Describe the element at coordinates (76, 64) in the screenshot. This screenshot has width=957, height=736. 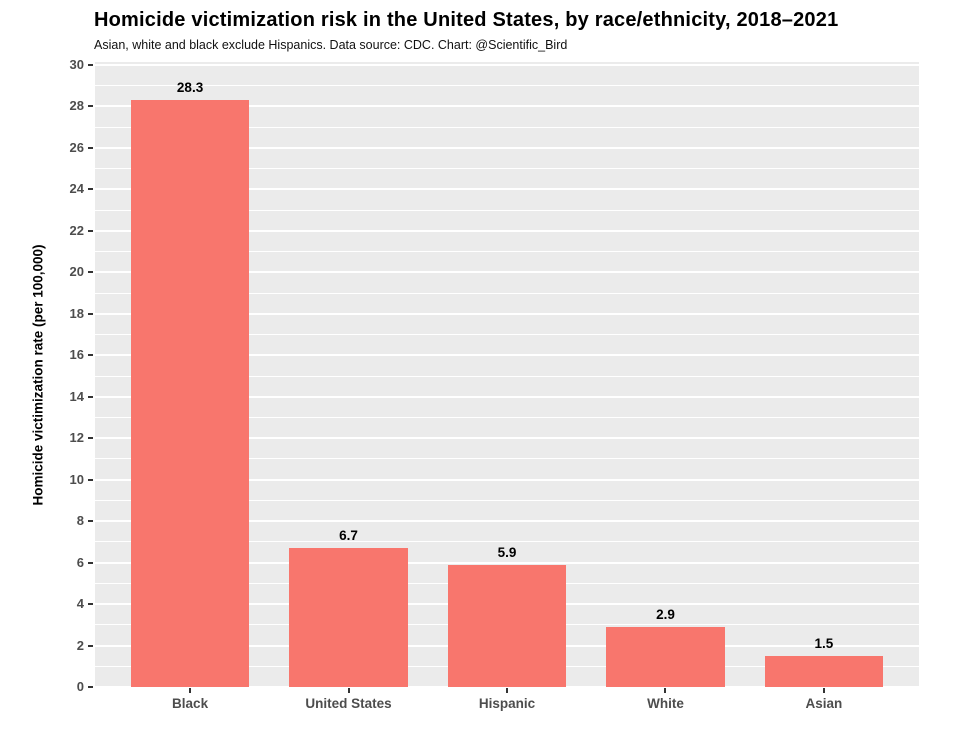
I see `y-tick-label: 30` at that location.